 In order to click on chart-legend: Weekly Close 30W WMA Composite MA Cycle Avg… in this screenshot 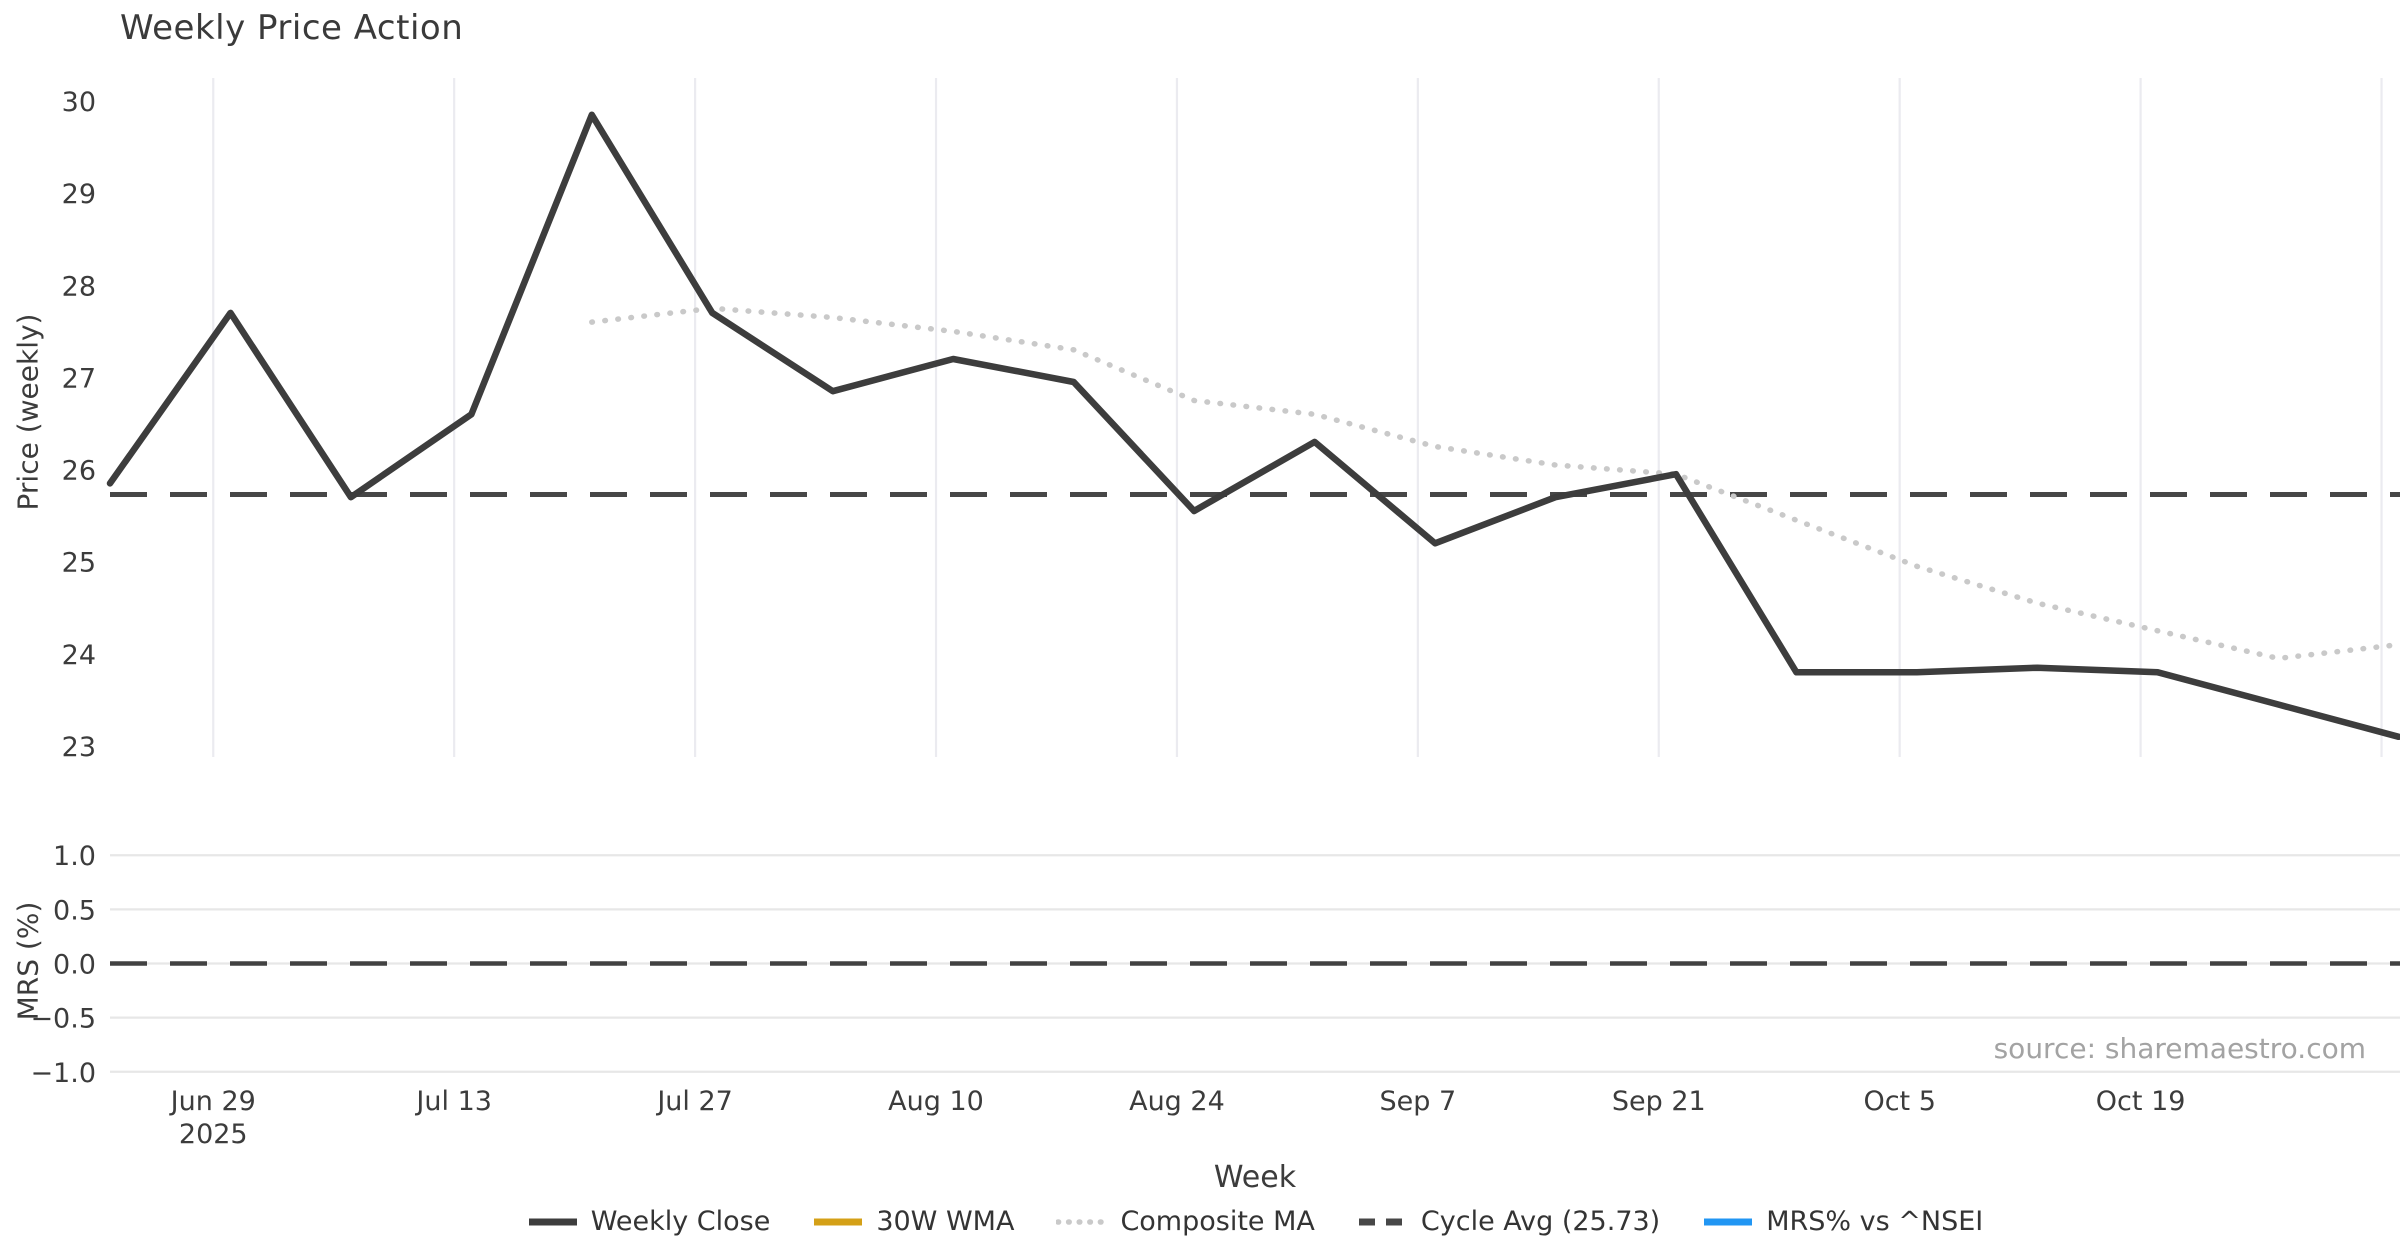, I will do `click(1255, 1221)`.